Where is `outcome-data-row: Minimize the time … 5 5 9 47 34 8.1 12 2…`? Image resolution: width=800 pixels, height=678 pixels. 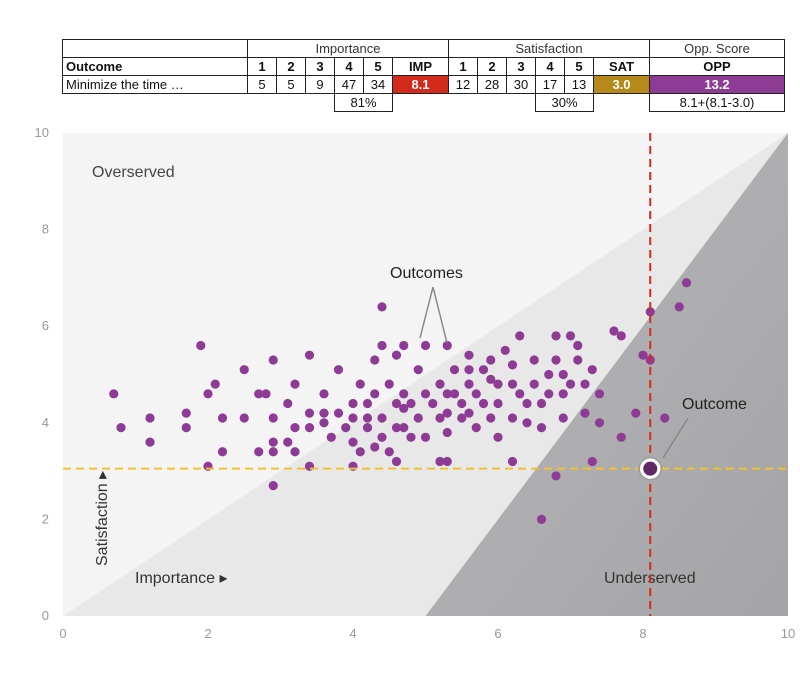 outcome-data-row: Minimize the time … 5 5 9 47 34 8.1 12 2… is located at coordinates (423, 84).